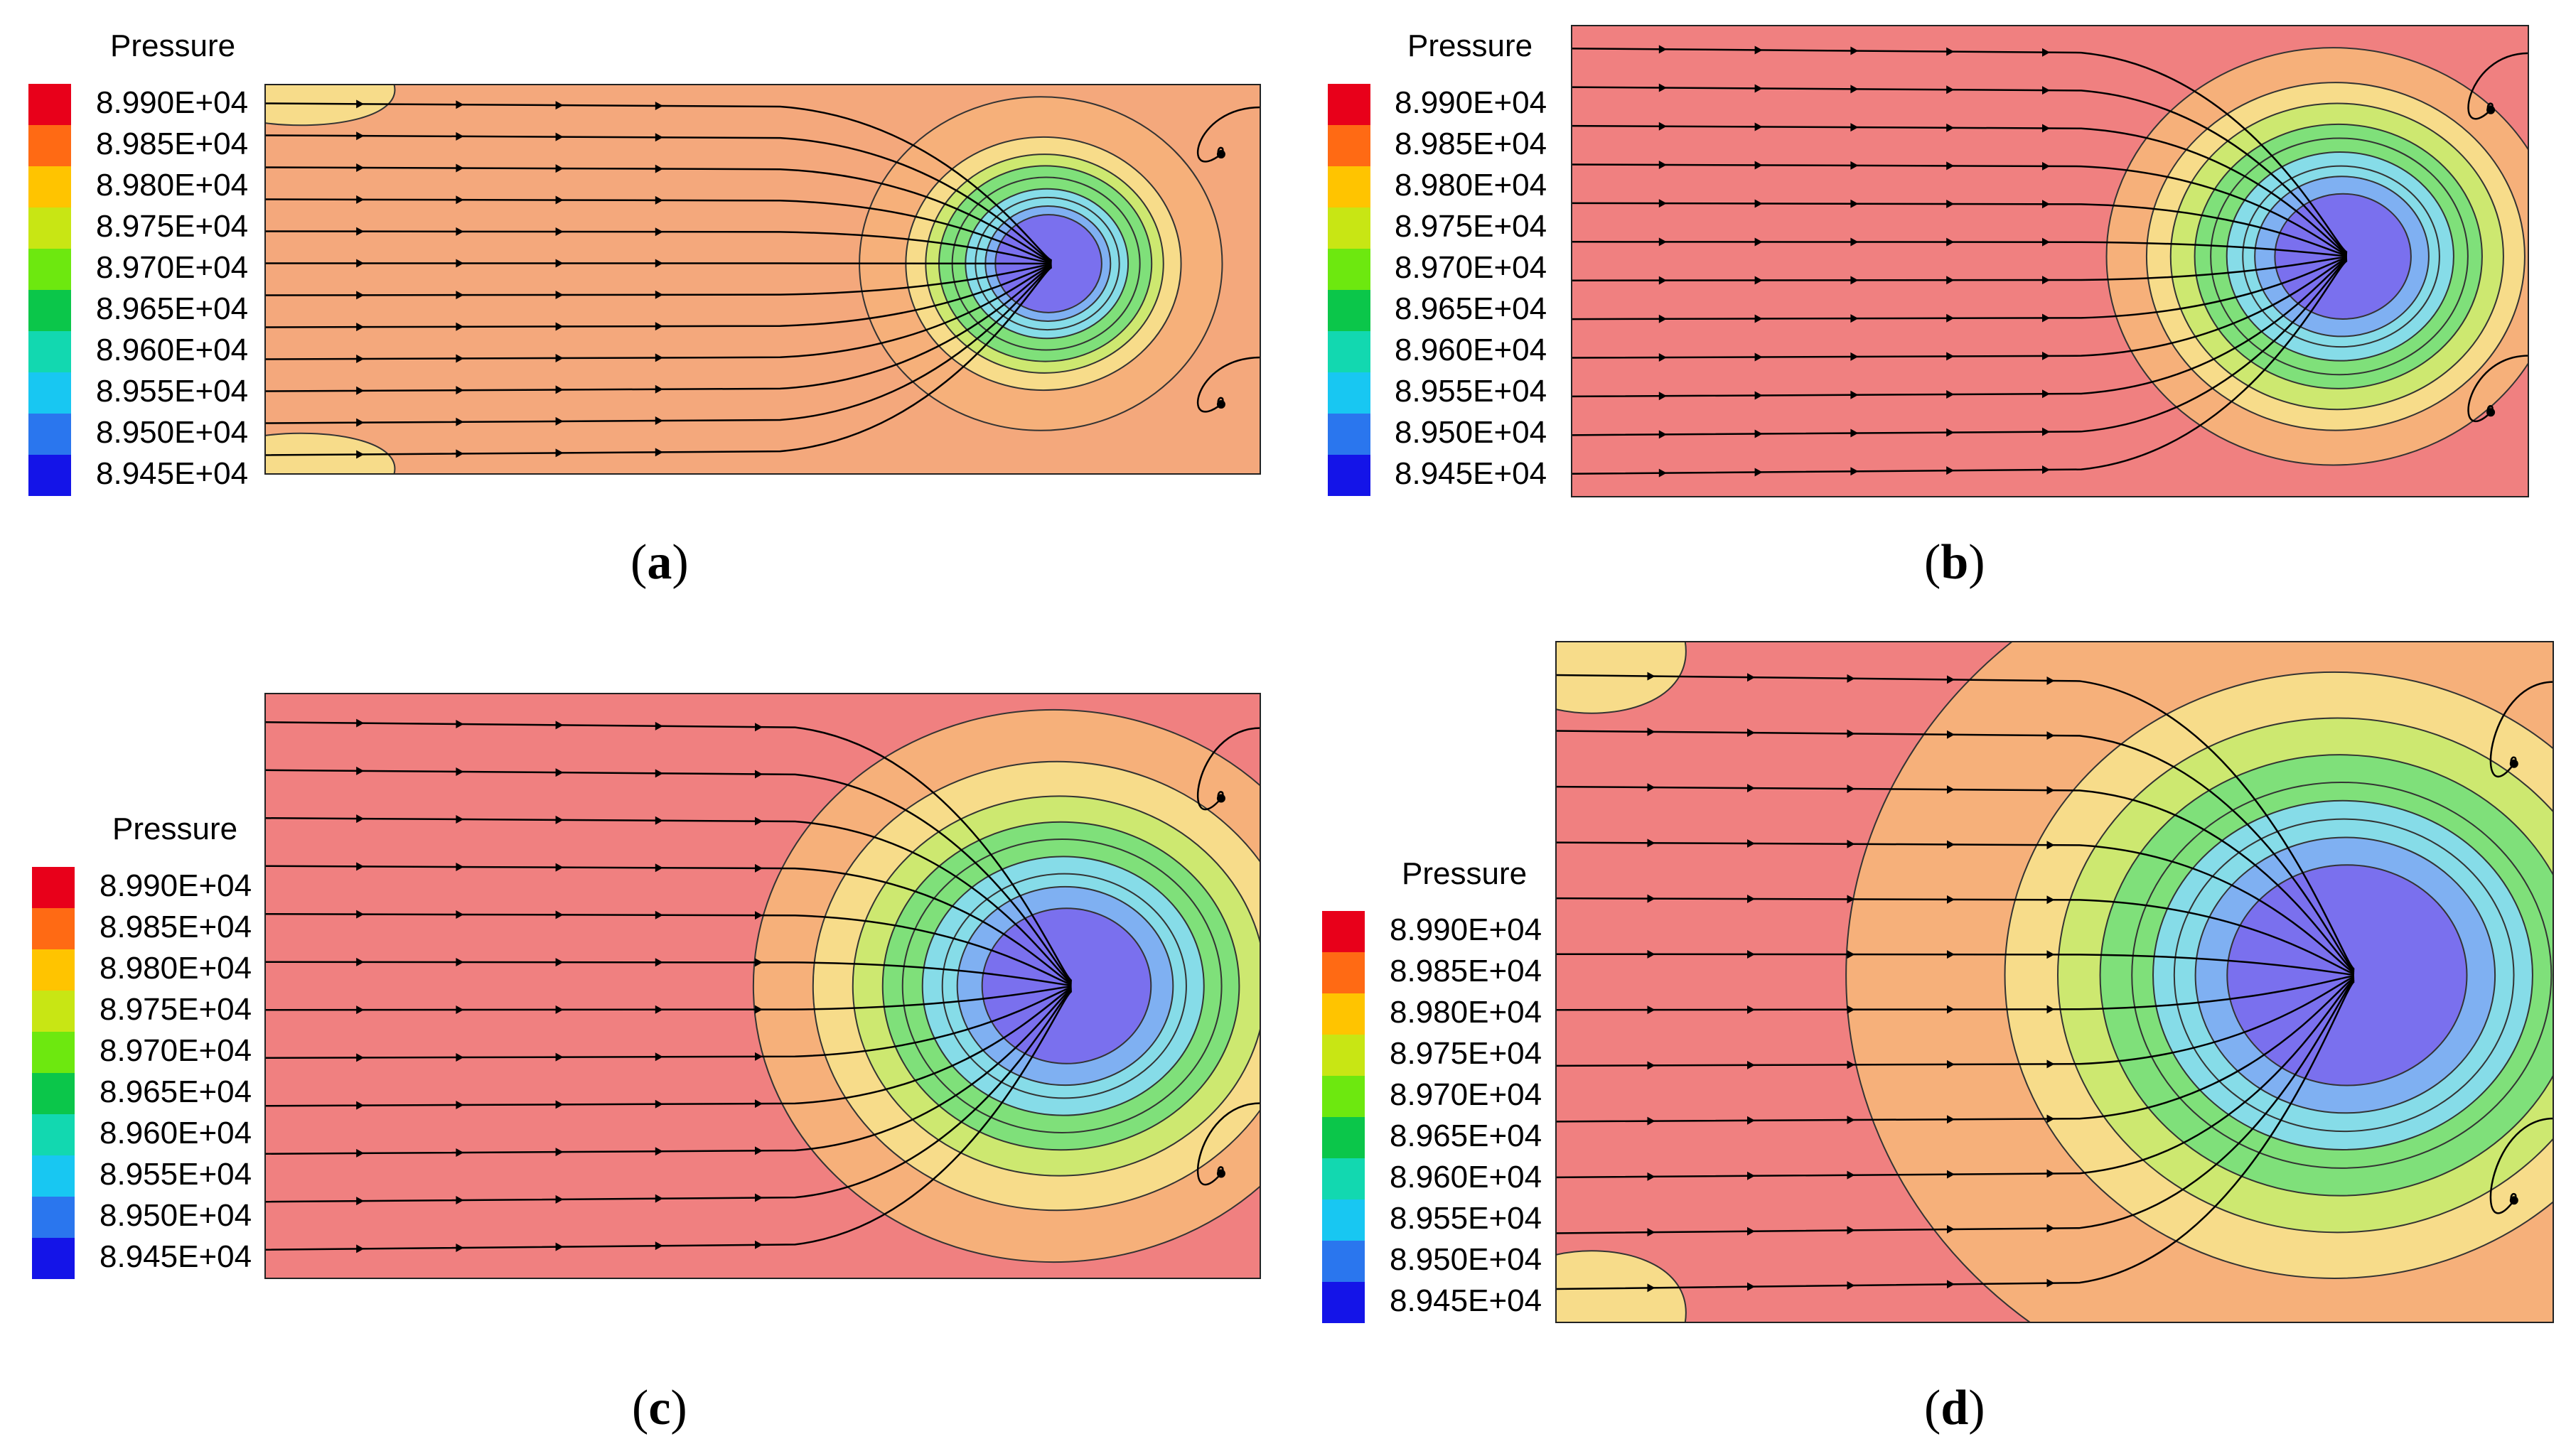  I want to click on figure-caption: (a), so click(659, 563).